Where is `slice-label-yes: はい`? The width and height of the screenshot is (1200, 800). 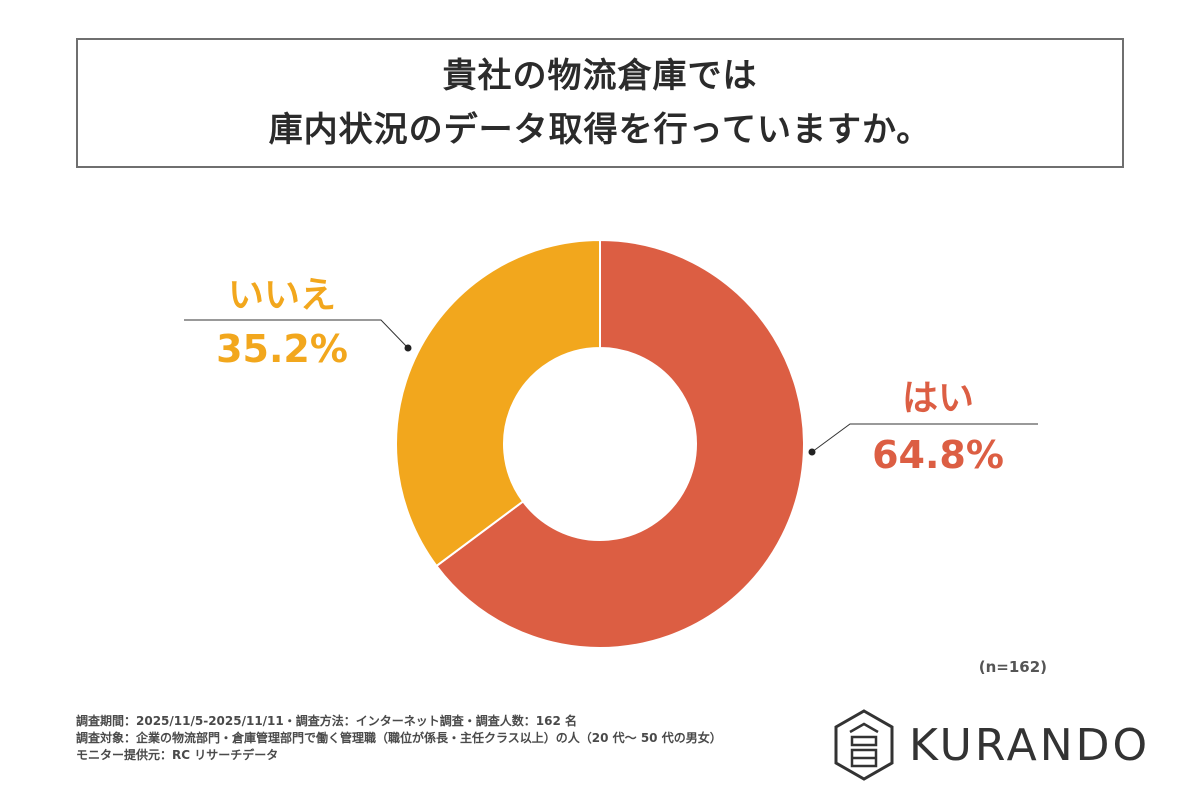
slice-label-yes: はい is located at coordinates (938, 398).